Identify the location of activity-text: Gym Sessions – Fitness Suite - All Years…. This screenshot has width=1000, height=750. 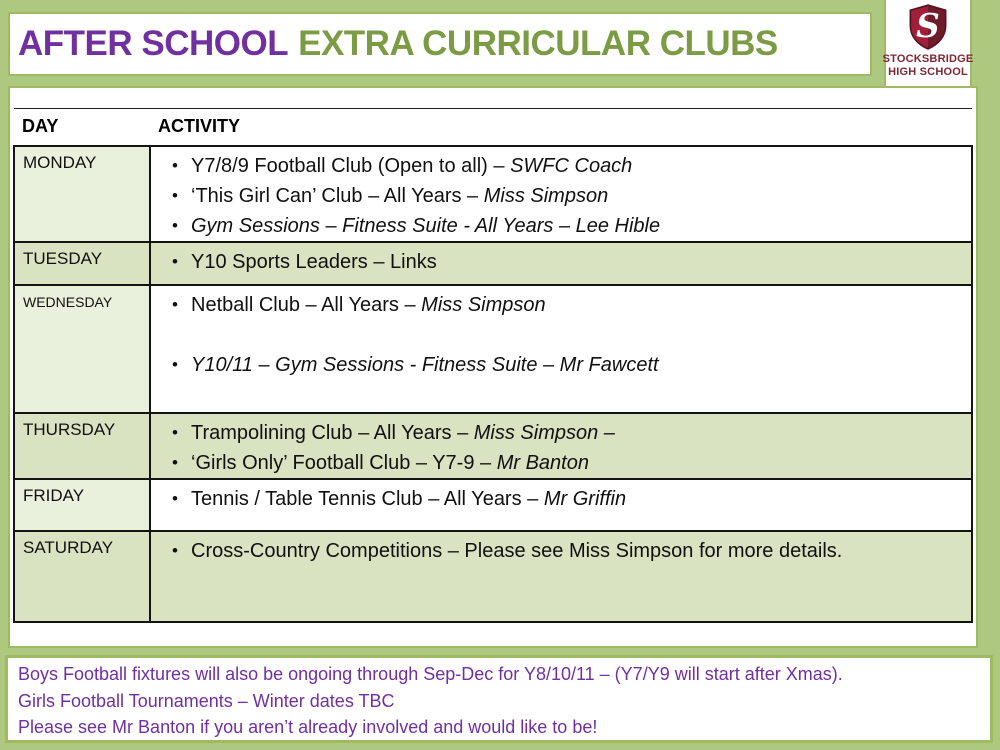
(426, 225).